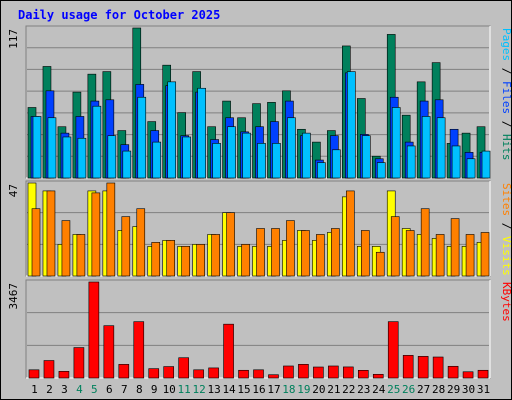 The width and height of the screenshot is (512, 400). What do you see at coordinates (408, 389) in the screenshot?
I see `x-axis-label-day-26: 26` at bounding box center [408, 389].